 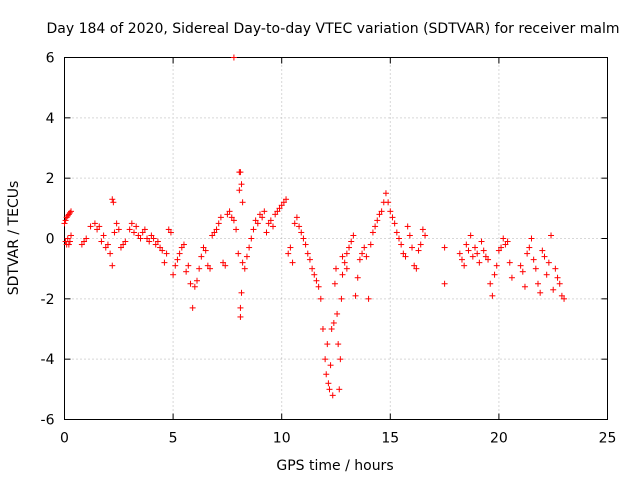 What do you see at coordinates (50, 240) in the screenshot?
I see `y-tick-label: 0` at bounding box center [50, 240].